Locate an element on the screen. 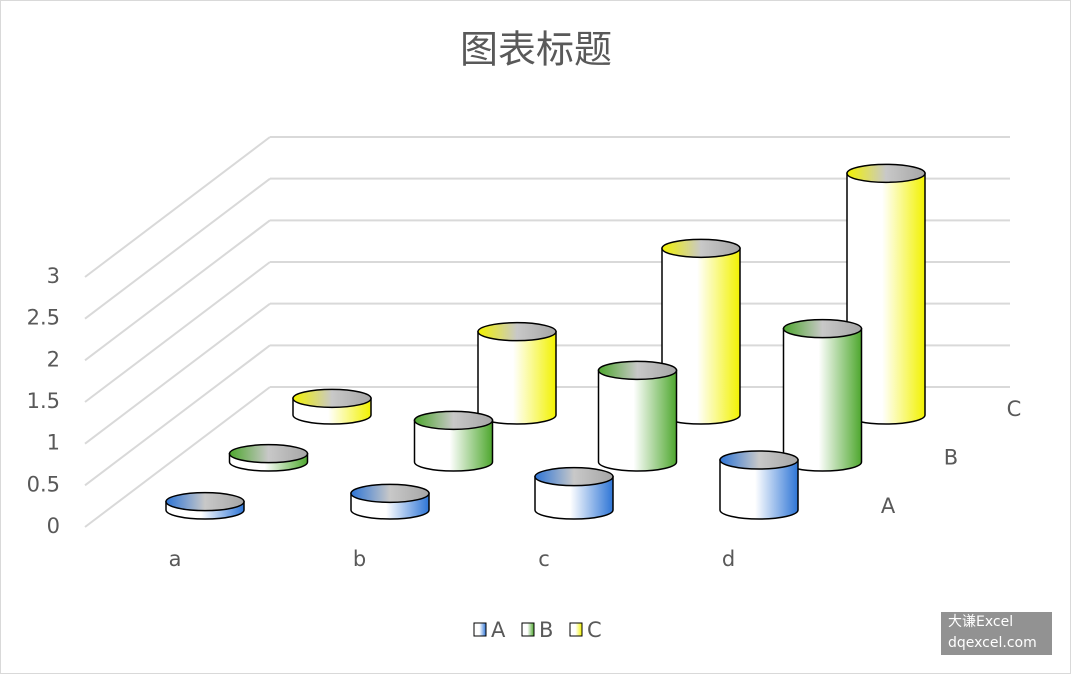 This screenshot has width=1071, height=674. watermark: 大谦Excel is located at coordinates (980, 622).